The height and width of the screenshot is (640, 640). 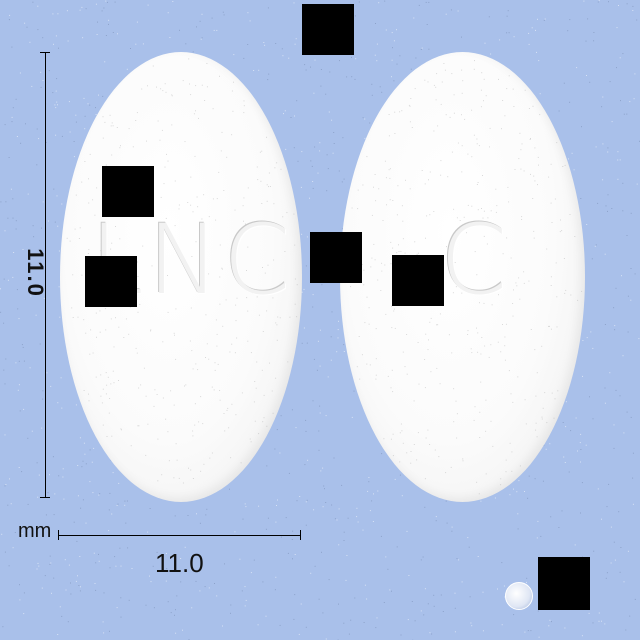 I want to click on height-dimension-label: 11.0, so click(x=35, y=273).